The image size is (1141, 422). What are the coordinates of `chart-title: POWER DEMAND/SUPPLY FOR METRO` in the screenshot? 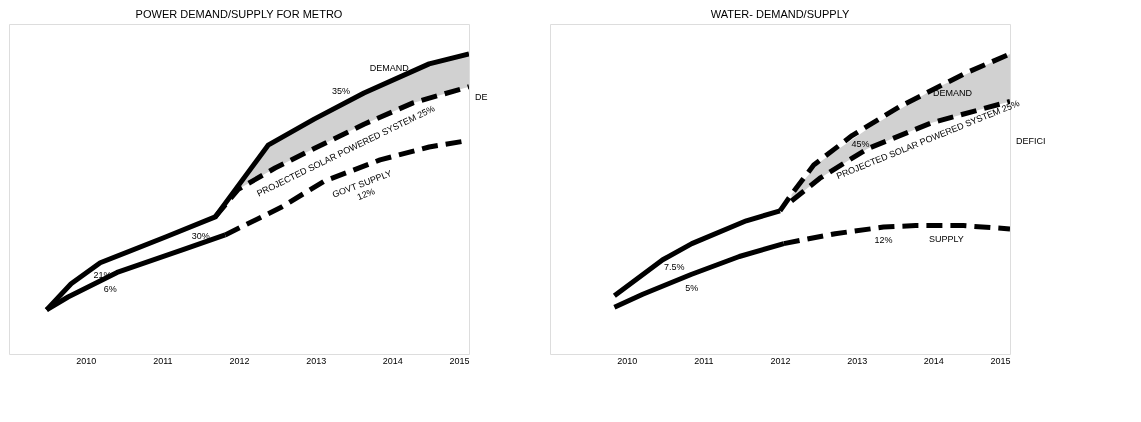 It's located at (239, 14).